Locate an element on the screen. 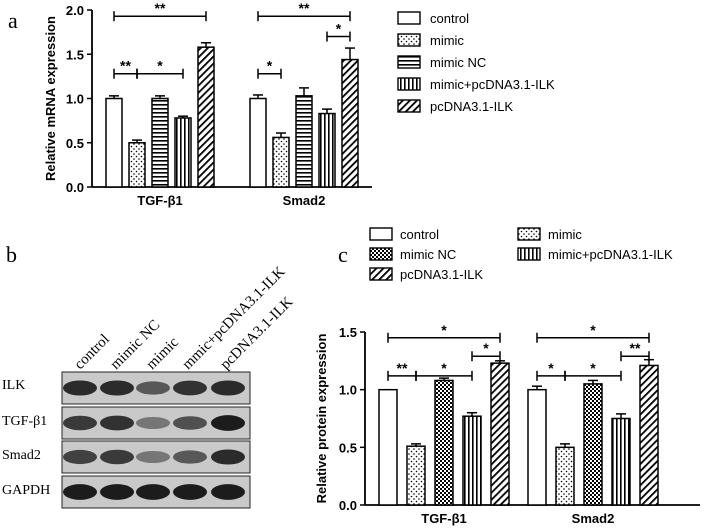 The width and height of the screenshot is (708, 528). blot-row-label: ILK is located at coordinates (13, 385).